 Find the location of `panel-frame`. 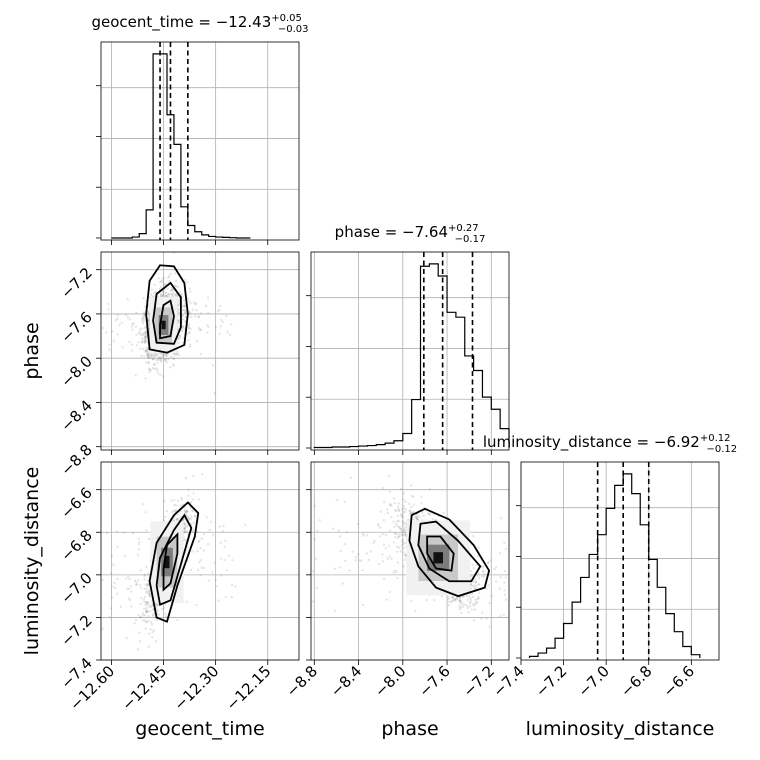

panel-frame is located at coordinates (410, 561).